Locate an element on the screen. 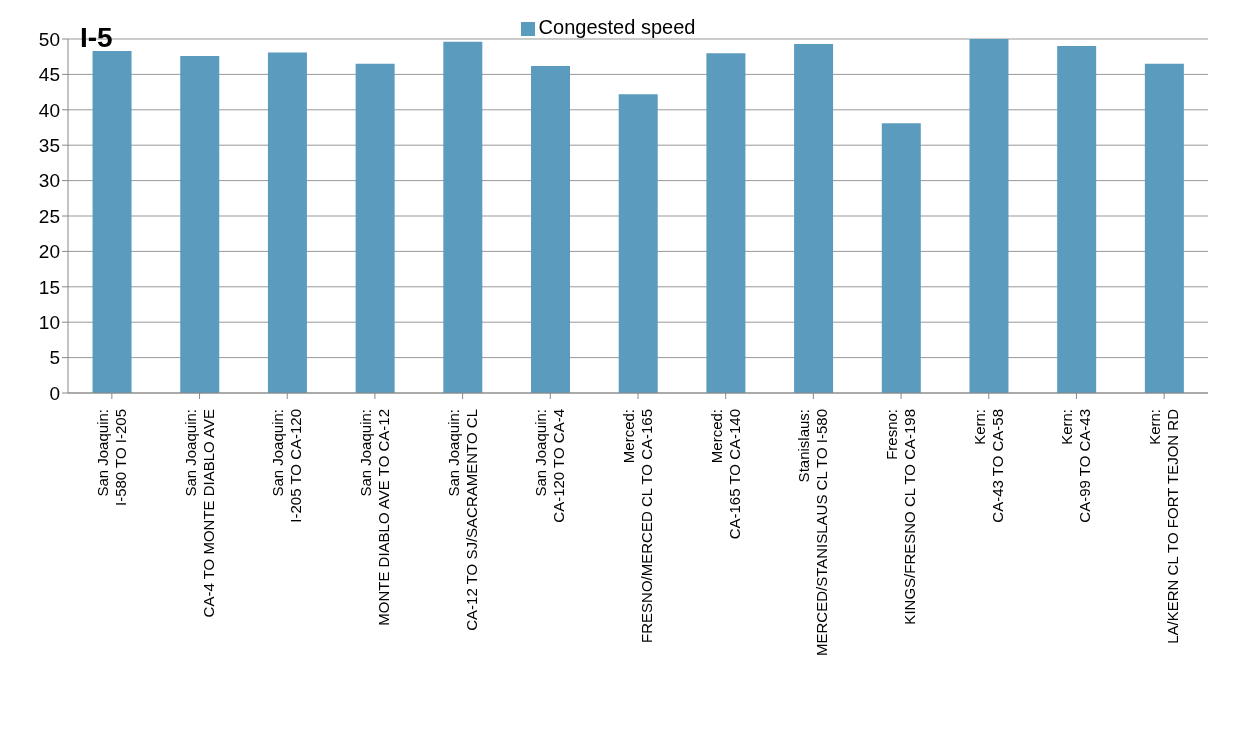  x-tick-label: San Joaquin: CA-120 TO CA-4 is located at coordinates (550, 466).